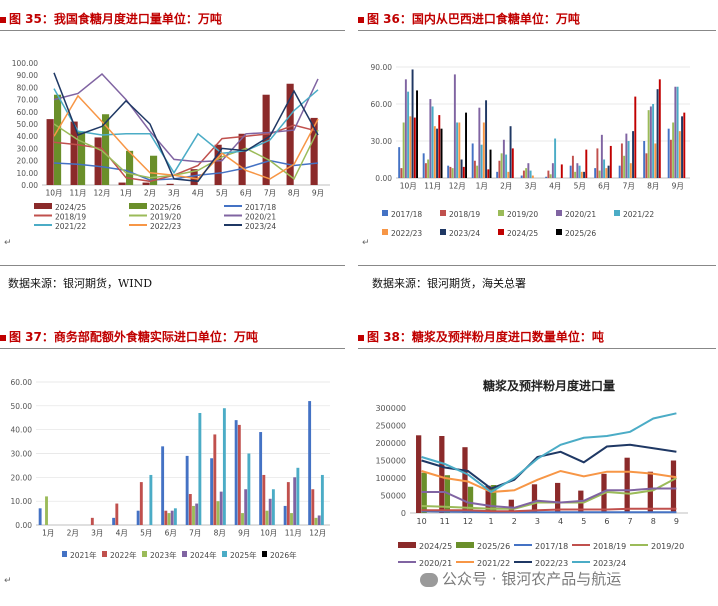 The image size is (718, 606). Describe the element at coordinates (73, 533) in the screenshot. I see `x-tick-label: 2月` at that location.